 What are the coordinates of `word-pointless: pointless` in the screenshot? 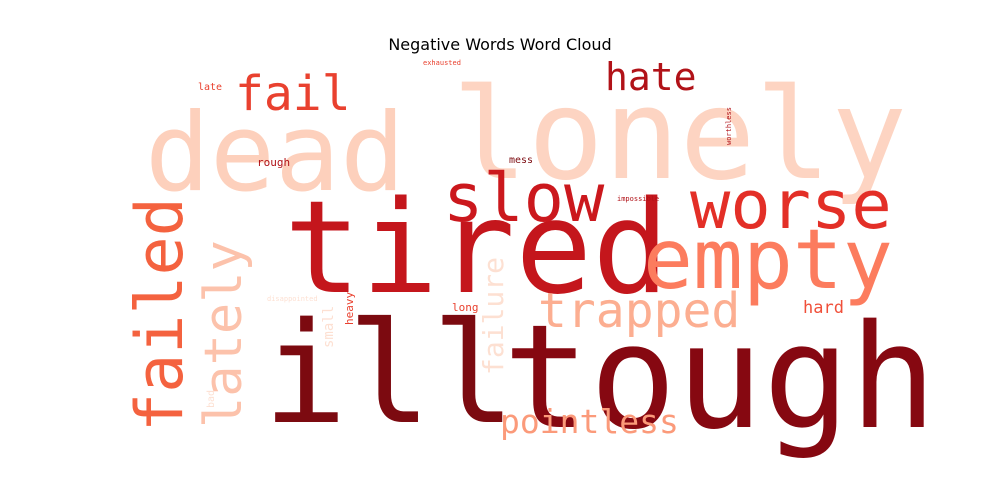 It's located at (589, 421).